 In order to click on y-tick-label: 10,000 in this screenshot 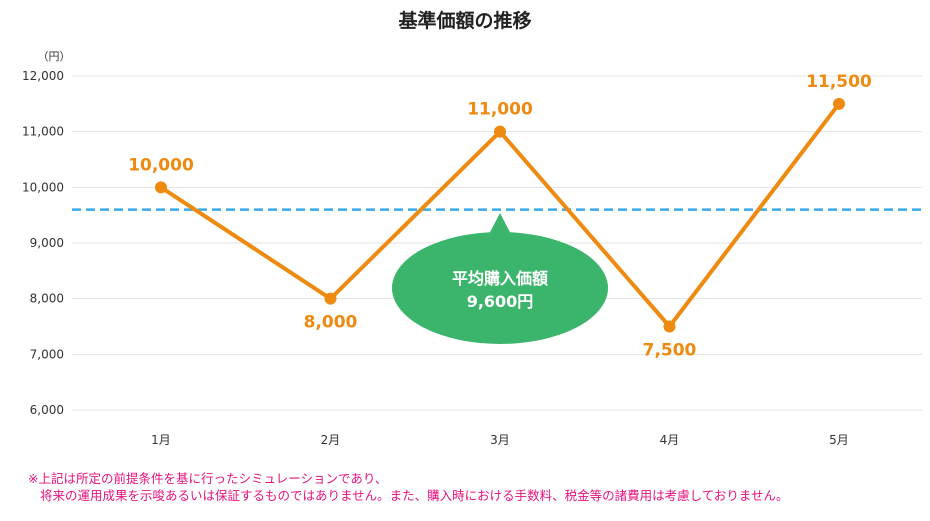, I will do `click(43, 187)`.